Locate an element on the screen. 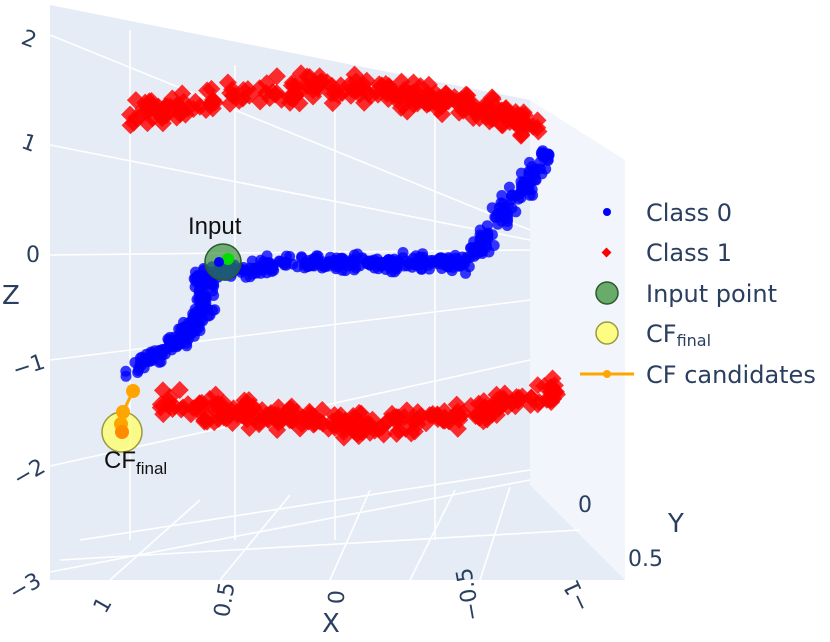 The width and height of the screenshot is (830, 642). side-wall is located at coordinates (577, 340).